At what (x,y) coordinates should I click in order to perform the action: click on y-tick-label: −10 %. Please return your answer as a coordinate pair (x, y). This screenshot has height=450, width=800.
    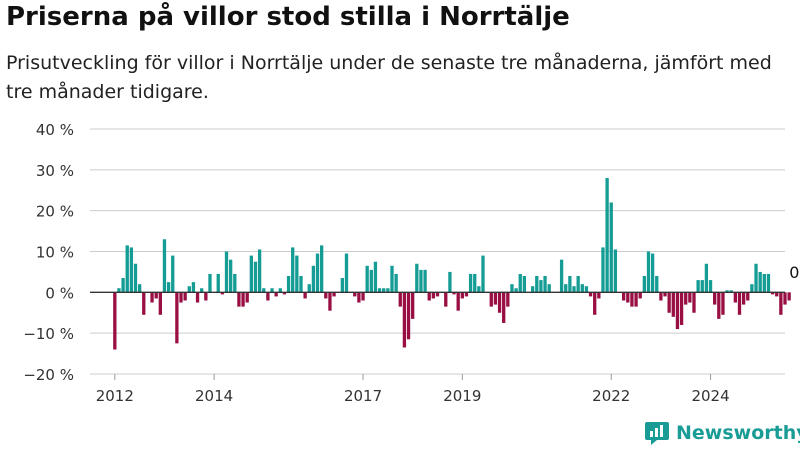
    Looking at the image, I should click on (48, 334).